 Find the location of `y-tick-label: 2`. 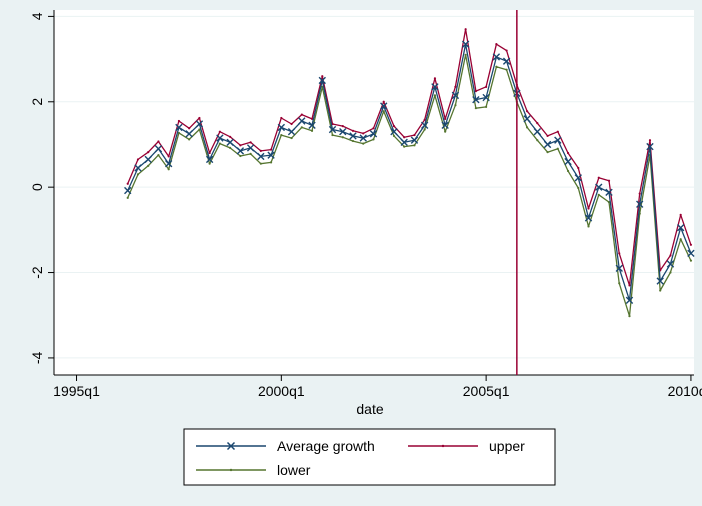

y-tick-label: 2 is located at coordinates (37, 102).